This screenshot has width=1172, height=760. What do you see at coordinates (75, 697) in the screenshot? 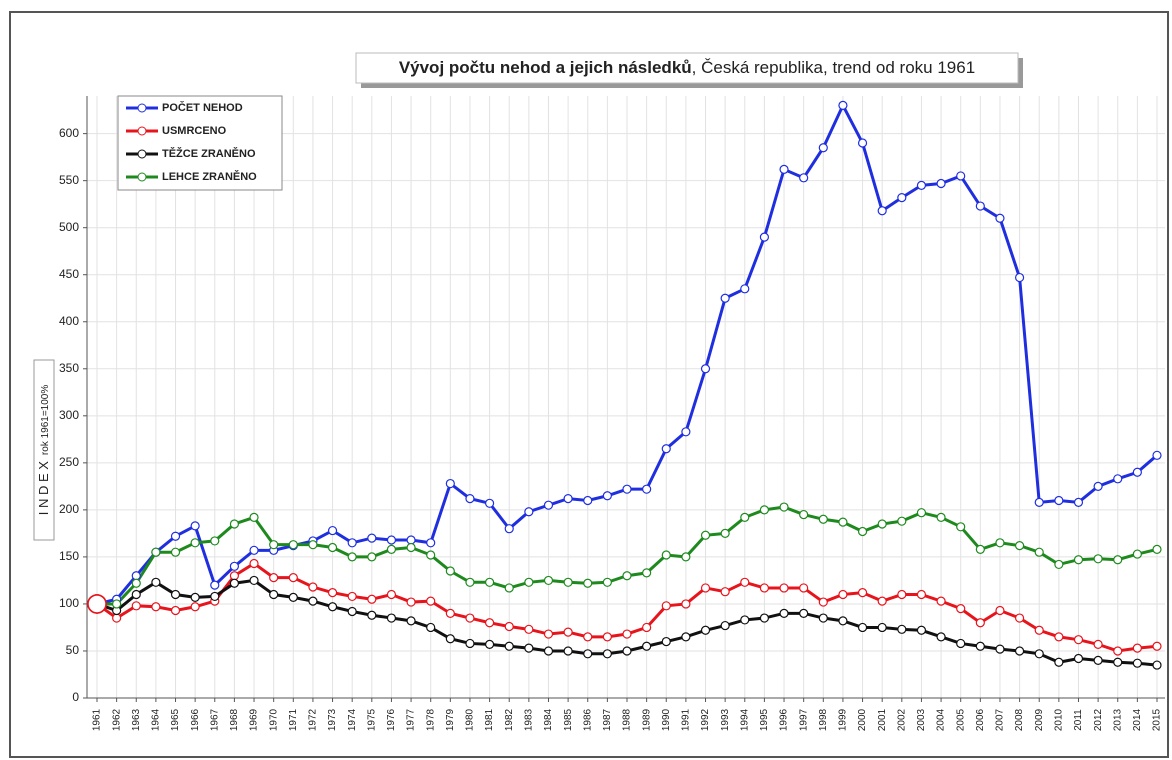
I see `y-tick-label: 0` at bounding box center [75, 697].